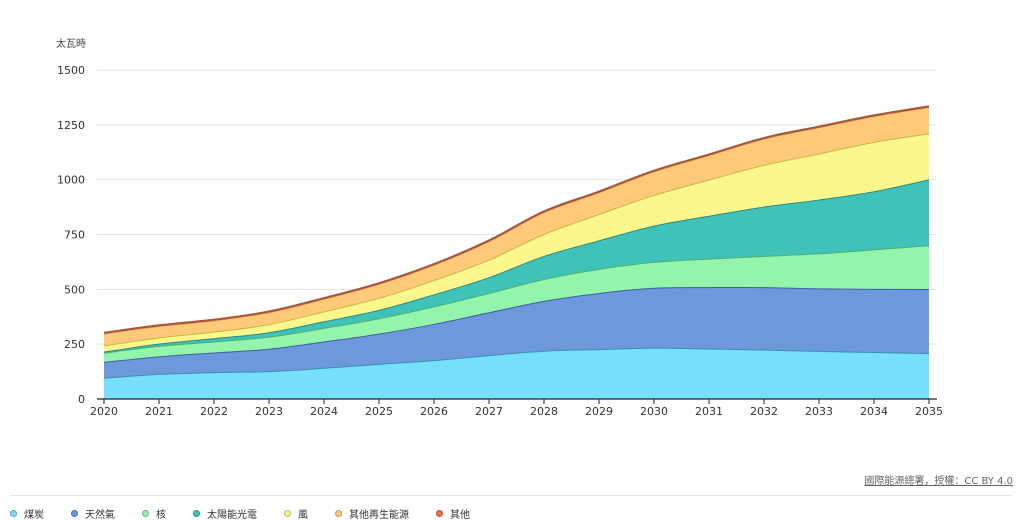 This screenshot has width=1023, height=520. I want to click on x-tick-label: 2028, so click(544, 411).